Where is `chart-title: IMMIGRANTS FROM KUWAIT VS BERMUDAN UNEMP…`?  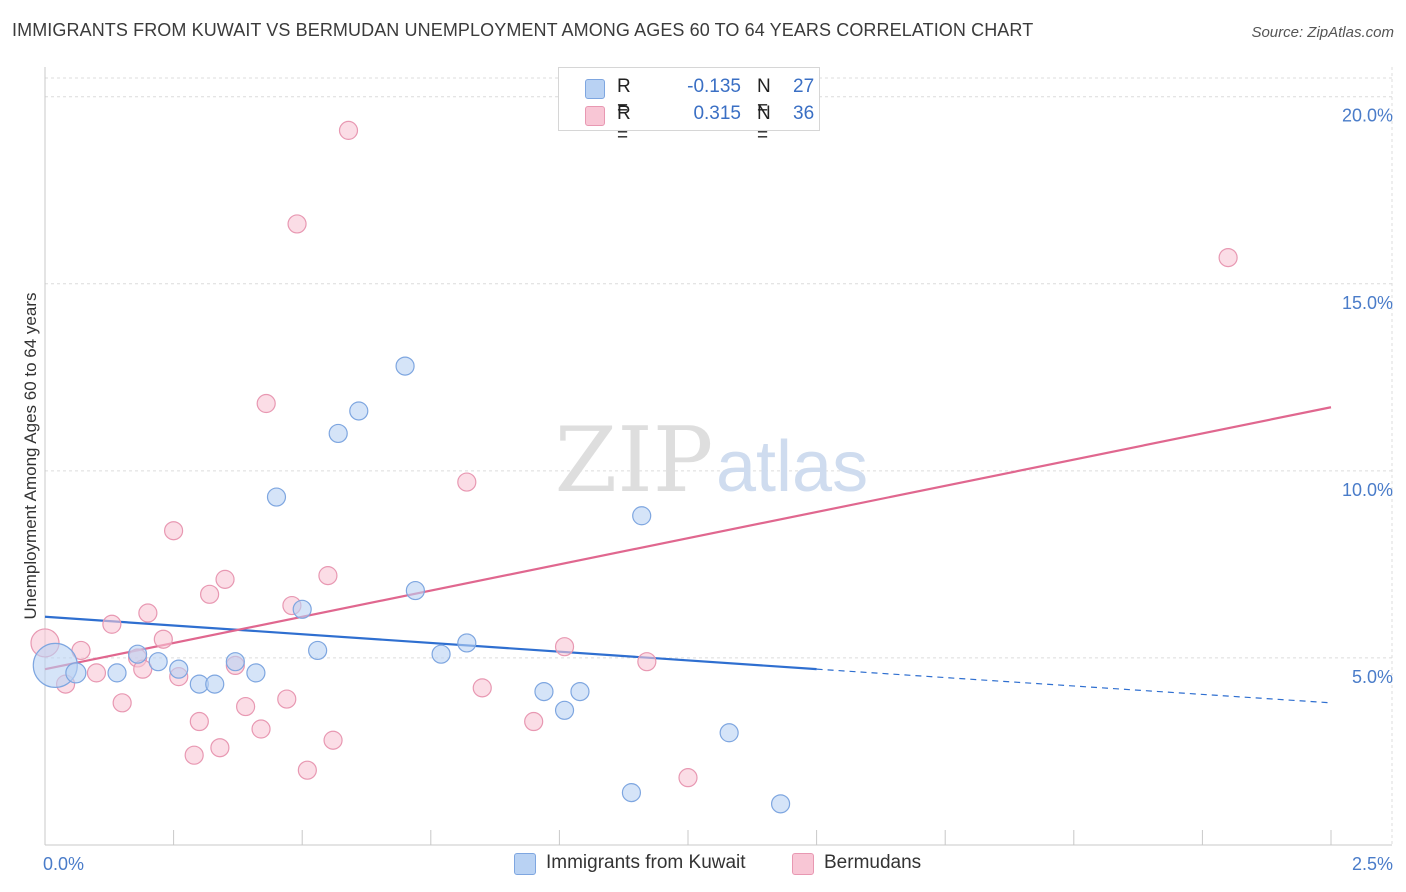
chart-title: IMMIGRANTS FROM KUWAIT VS BERMUDAN UNEMP… is located at coordinates (523, 30).